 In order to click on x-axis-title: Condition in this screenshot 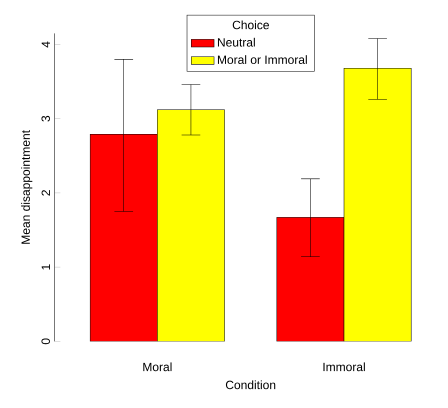, I will do `click(251, 385)`.